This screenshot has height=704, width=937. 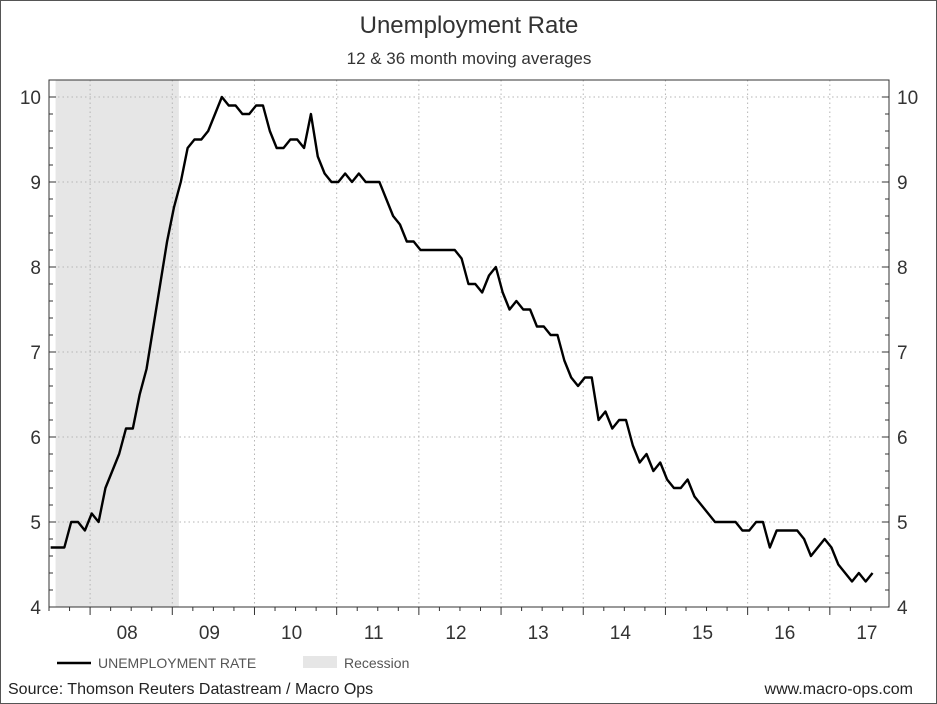 I want to click on x-tick-label: 08, so click(x=127, y=633).